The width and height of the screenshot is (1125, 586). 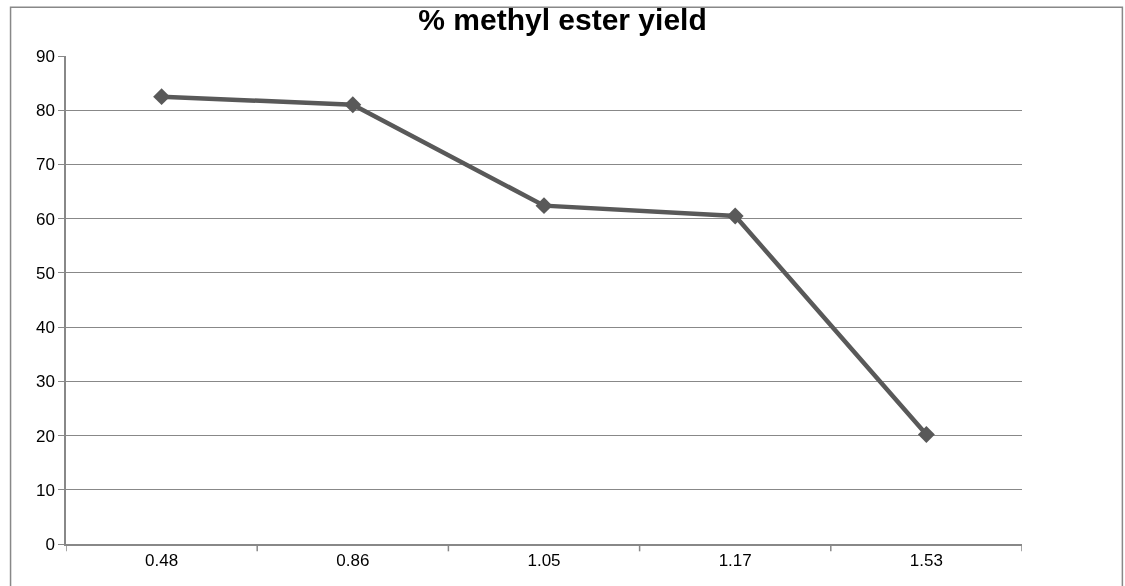 What do you see at coordinates (45, 56) in the screenshot?
I see `y-tick-label: 90` at bounding box center [45, 56].